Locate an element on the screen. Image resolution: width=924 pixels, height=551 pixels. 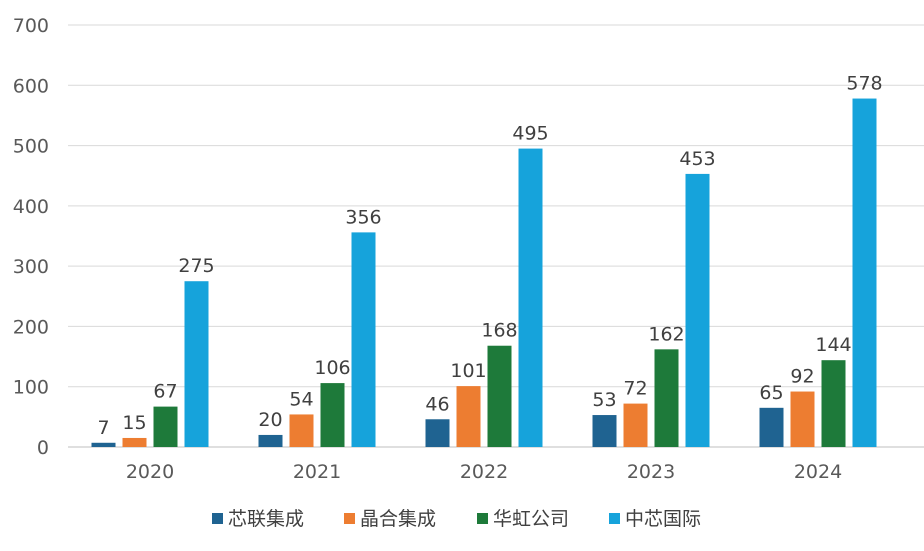
legend-label: 芯联集成 is located at coordinates (266, 519).